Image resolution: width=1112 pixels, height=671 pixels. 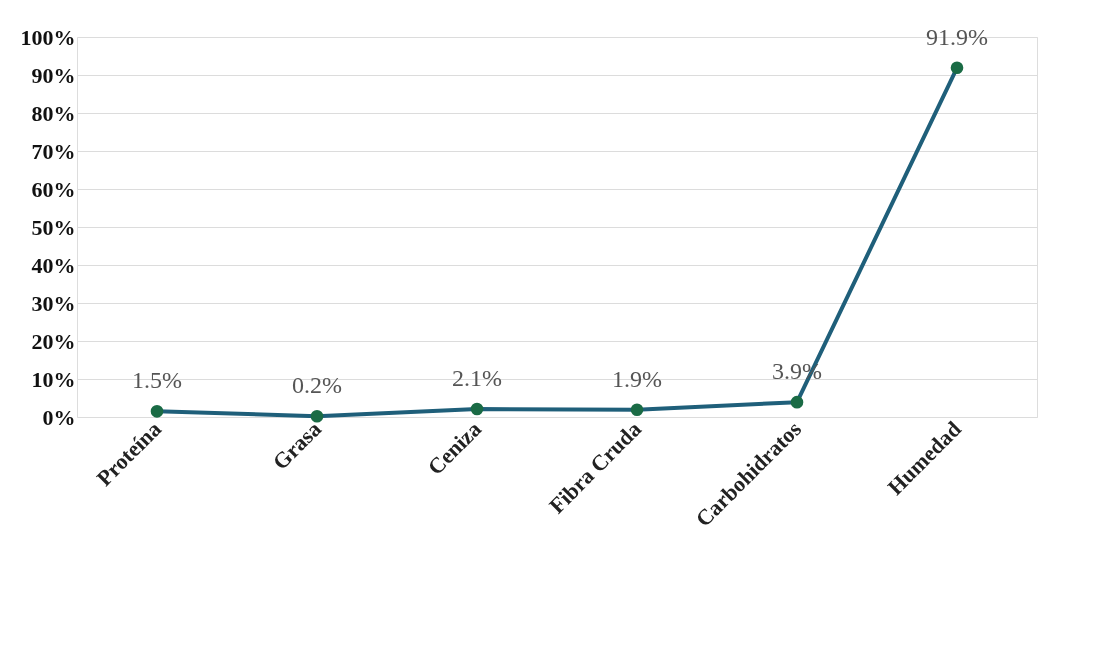 What do you see at coordinates (53, 189) in the screenshot?
I see `y-tick-label: 60%` at bounding box center [53, 189].